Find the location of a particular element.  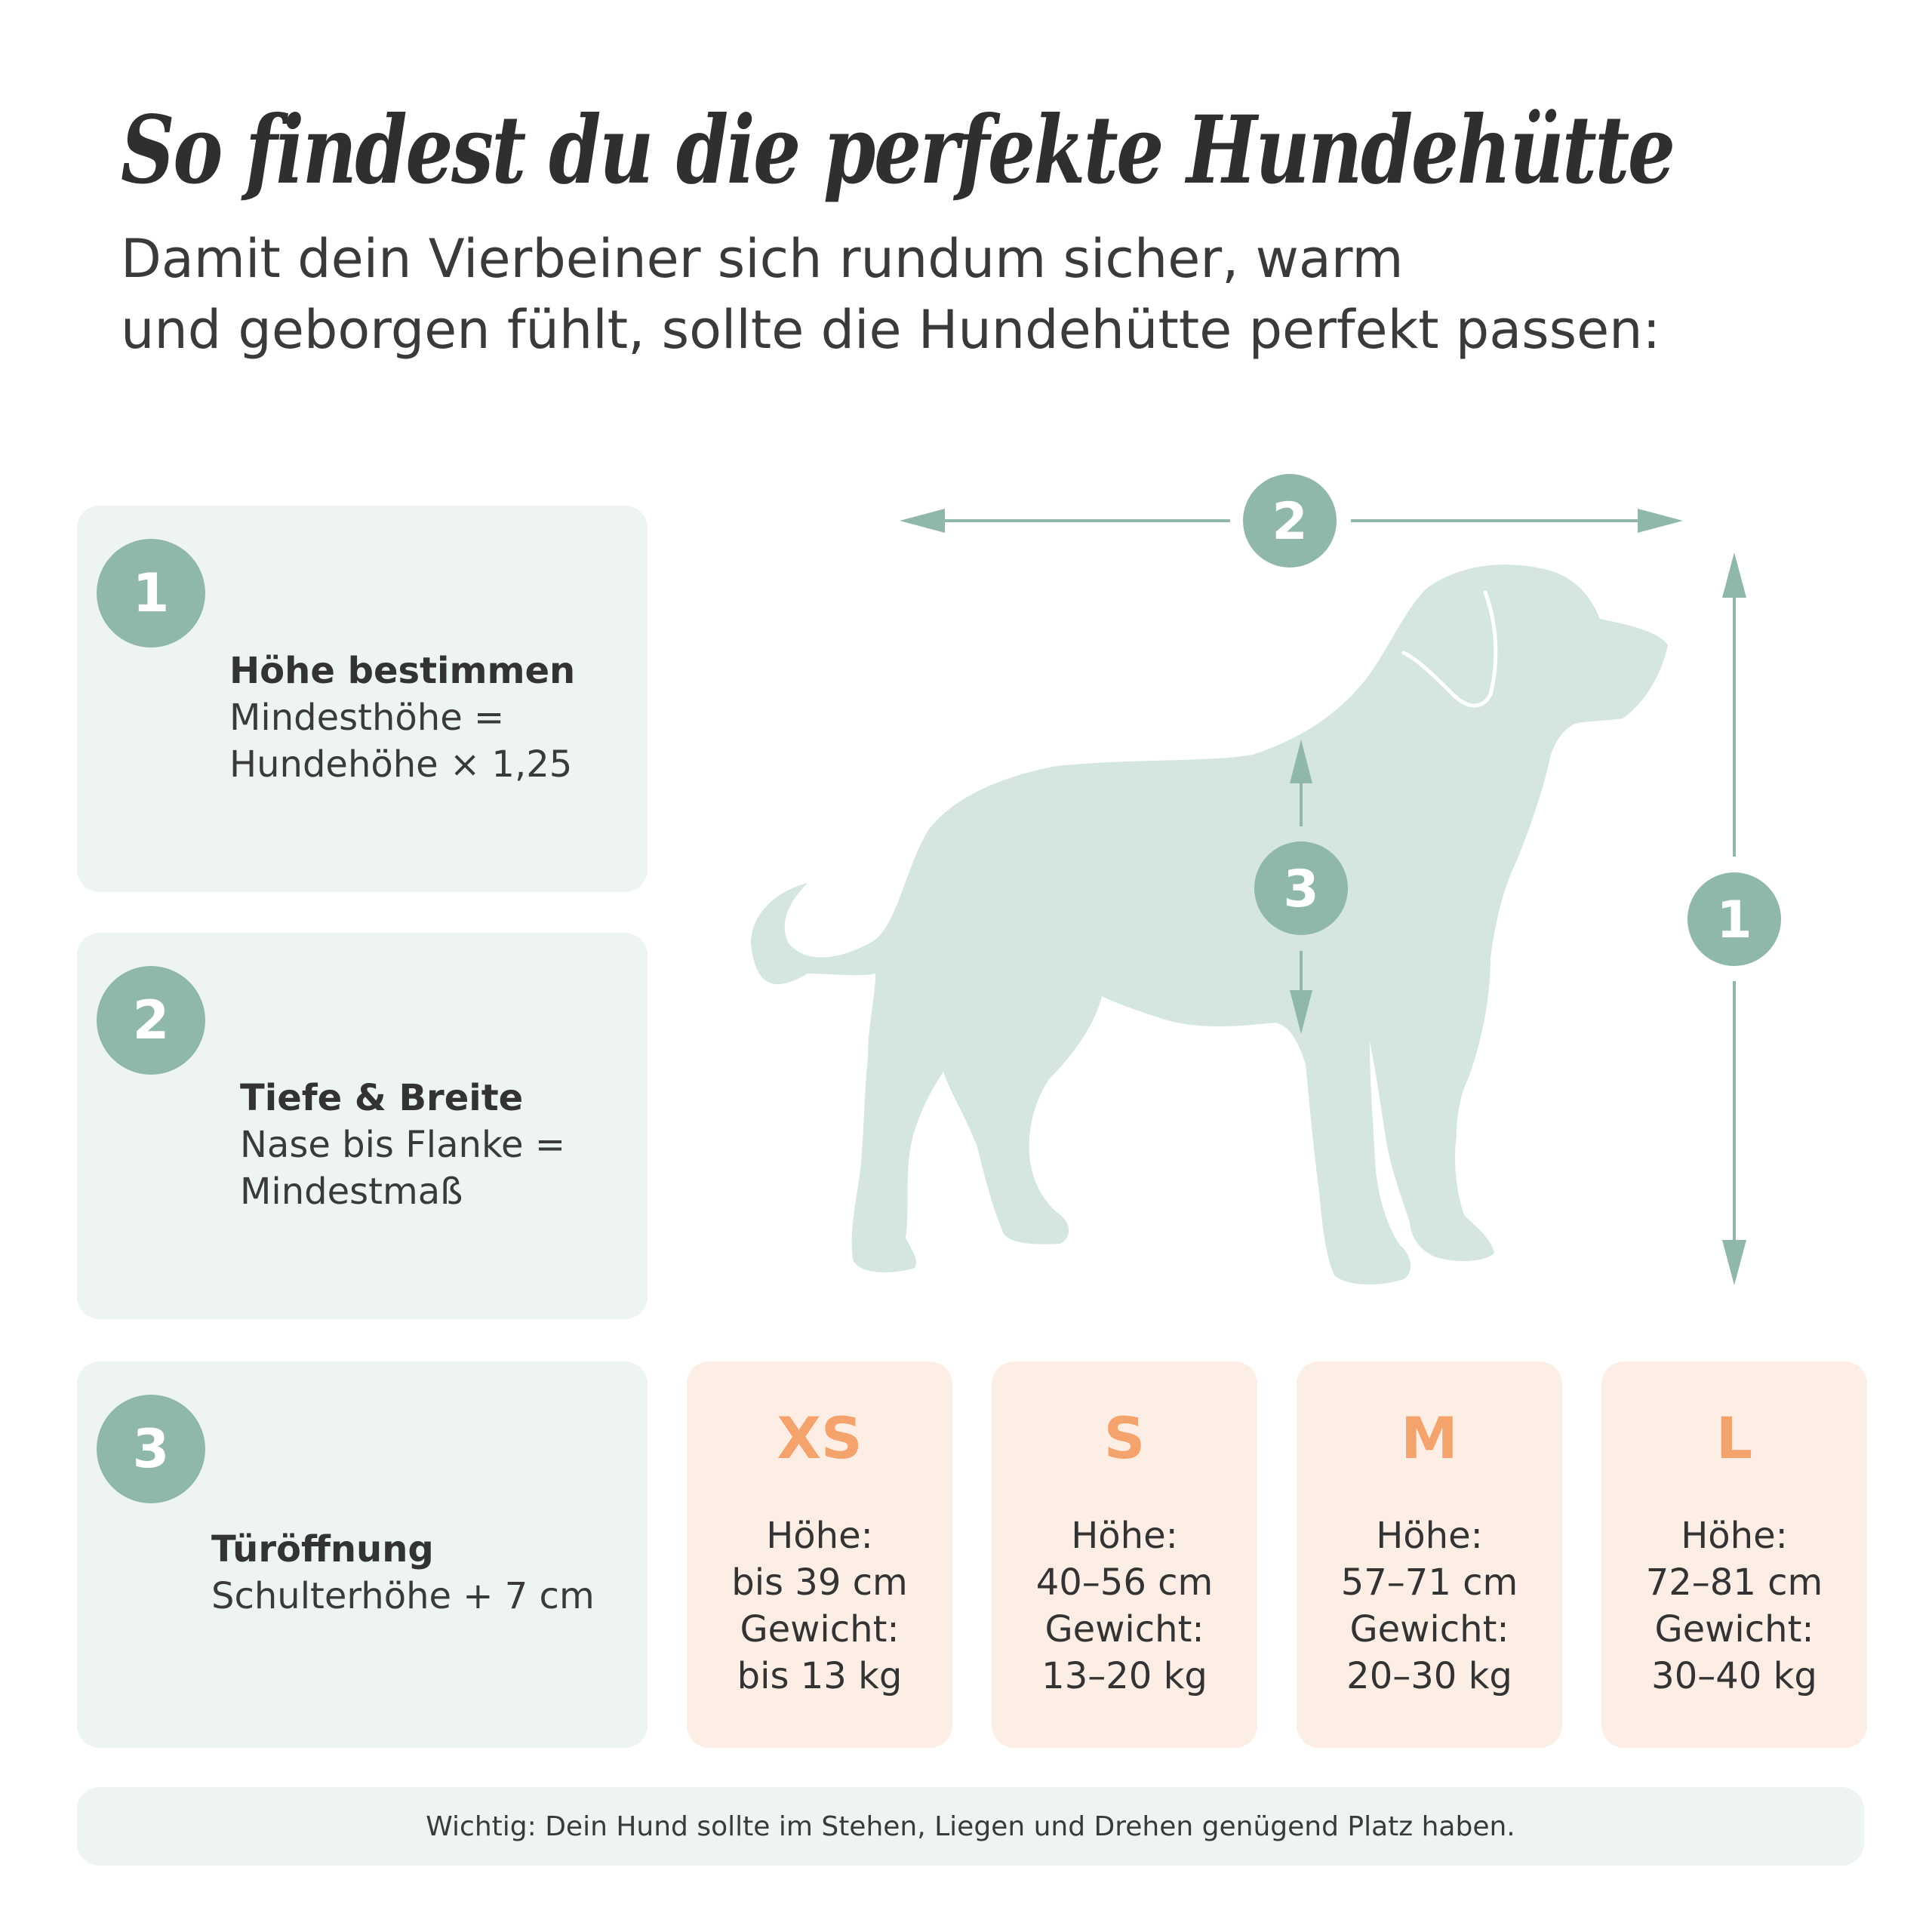

height-value: bis 39 cm is located at coordinates (819, 1582).